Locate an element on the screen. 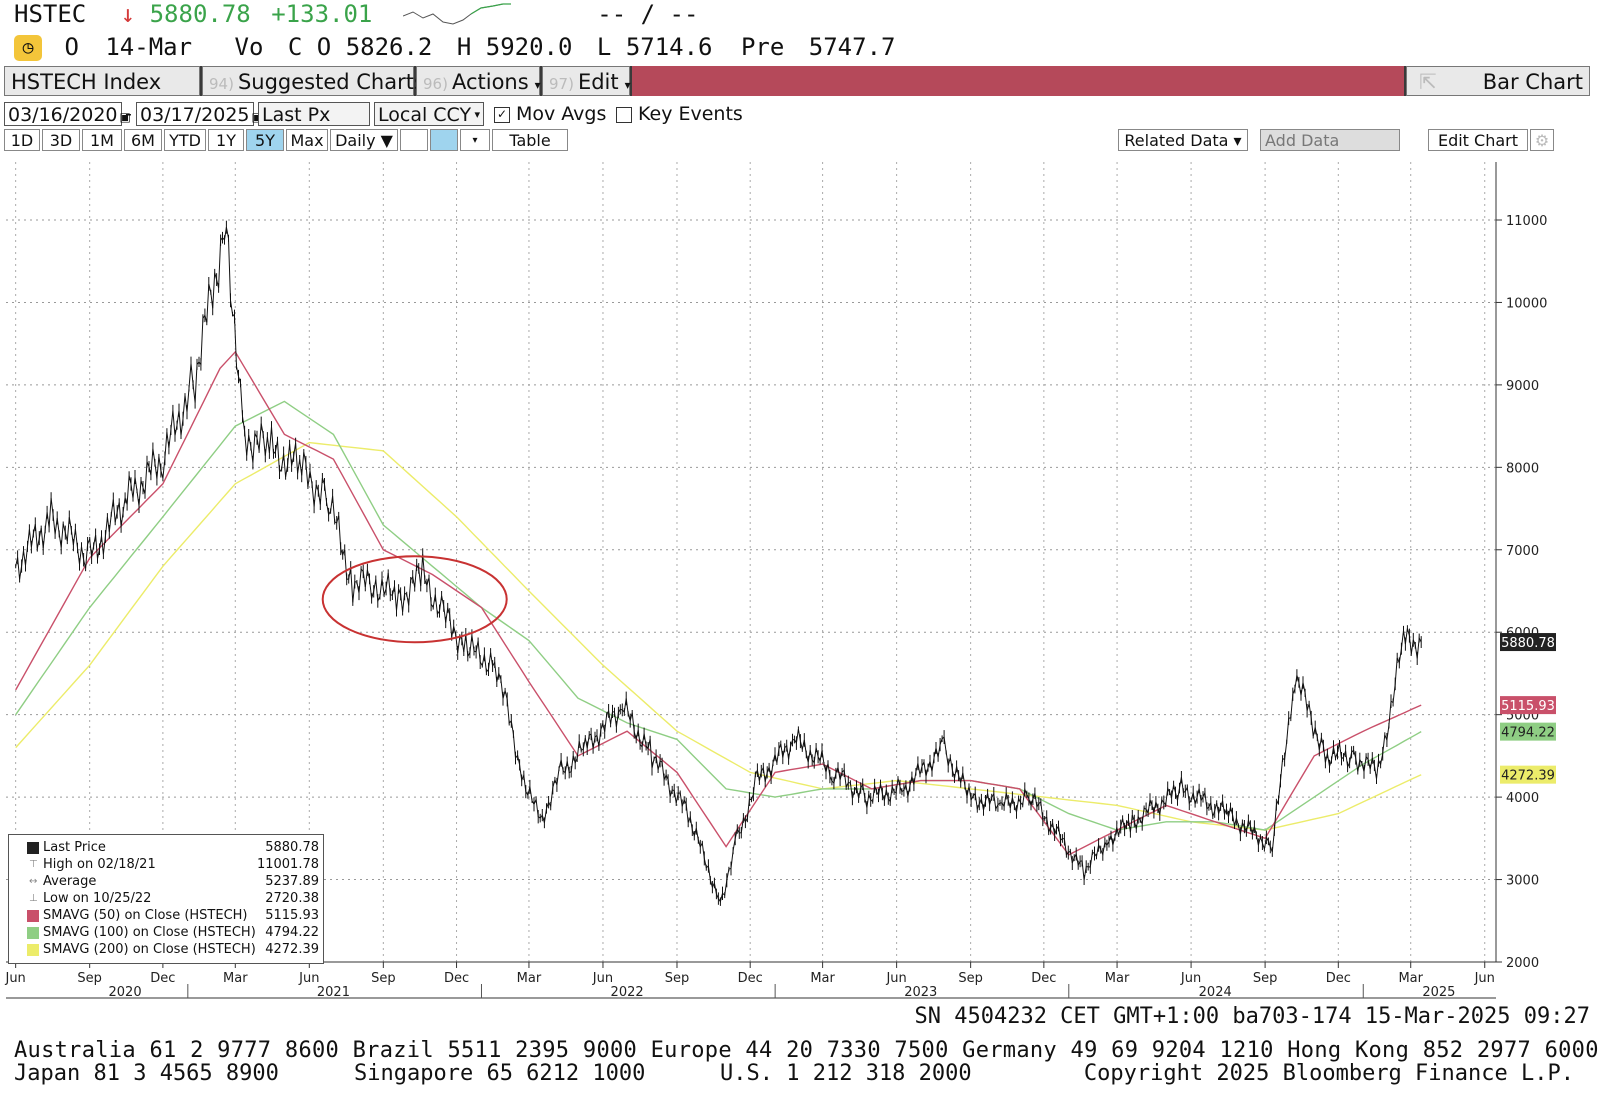  sma200-label: 4272.39 is located at coordinates (1528, 776).